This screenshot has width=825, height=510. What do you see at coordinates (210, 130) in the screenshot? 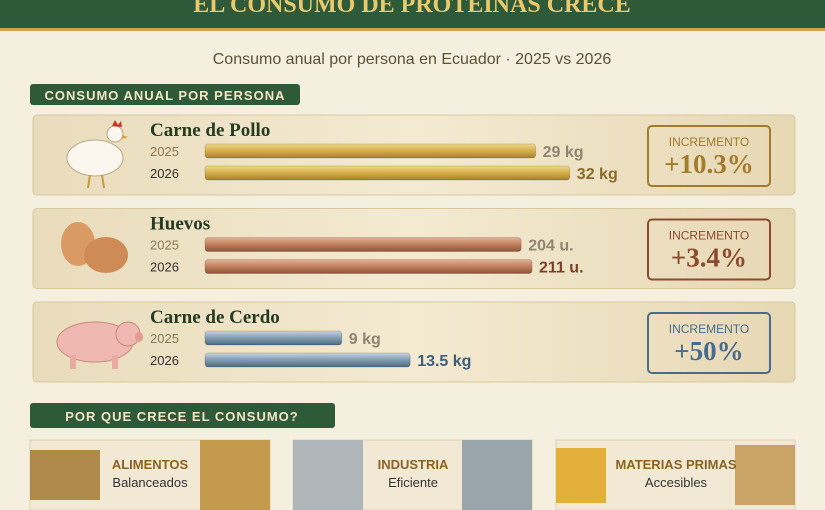
I see `item-name: Carne de Pollo` at bounding box center [210, 130].